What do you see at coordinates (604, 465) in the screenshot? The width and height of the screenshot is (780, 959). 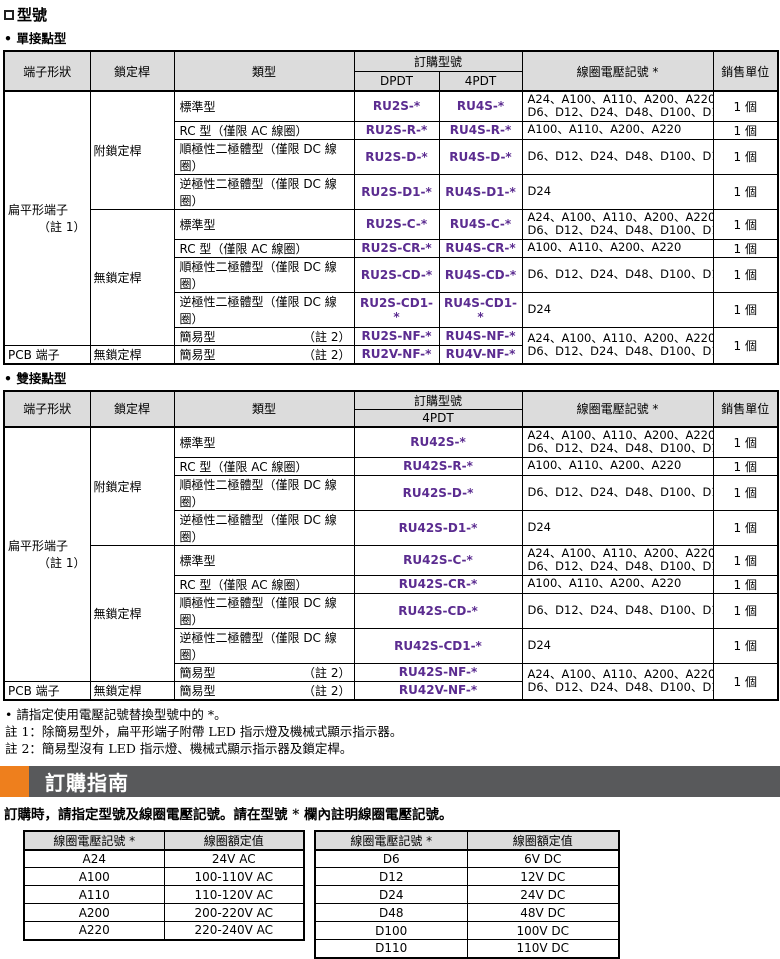 I see `voltage-codes-line: A100、A110、A200、A220` at bounding box center [604, 465].